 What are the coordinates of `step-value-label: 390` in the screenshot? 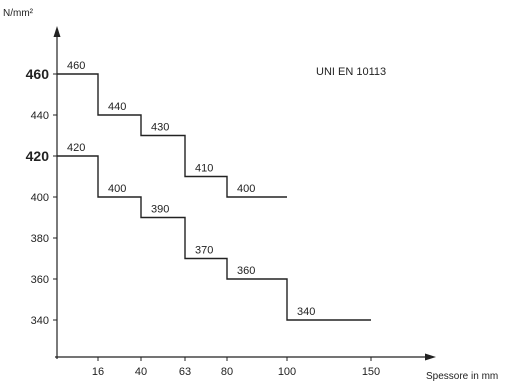 It's located at (160, 210).